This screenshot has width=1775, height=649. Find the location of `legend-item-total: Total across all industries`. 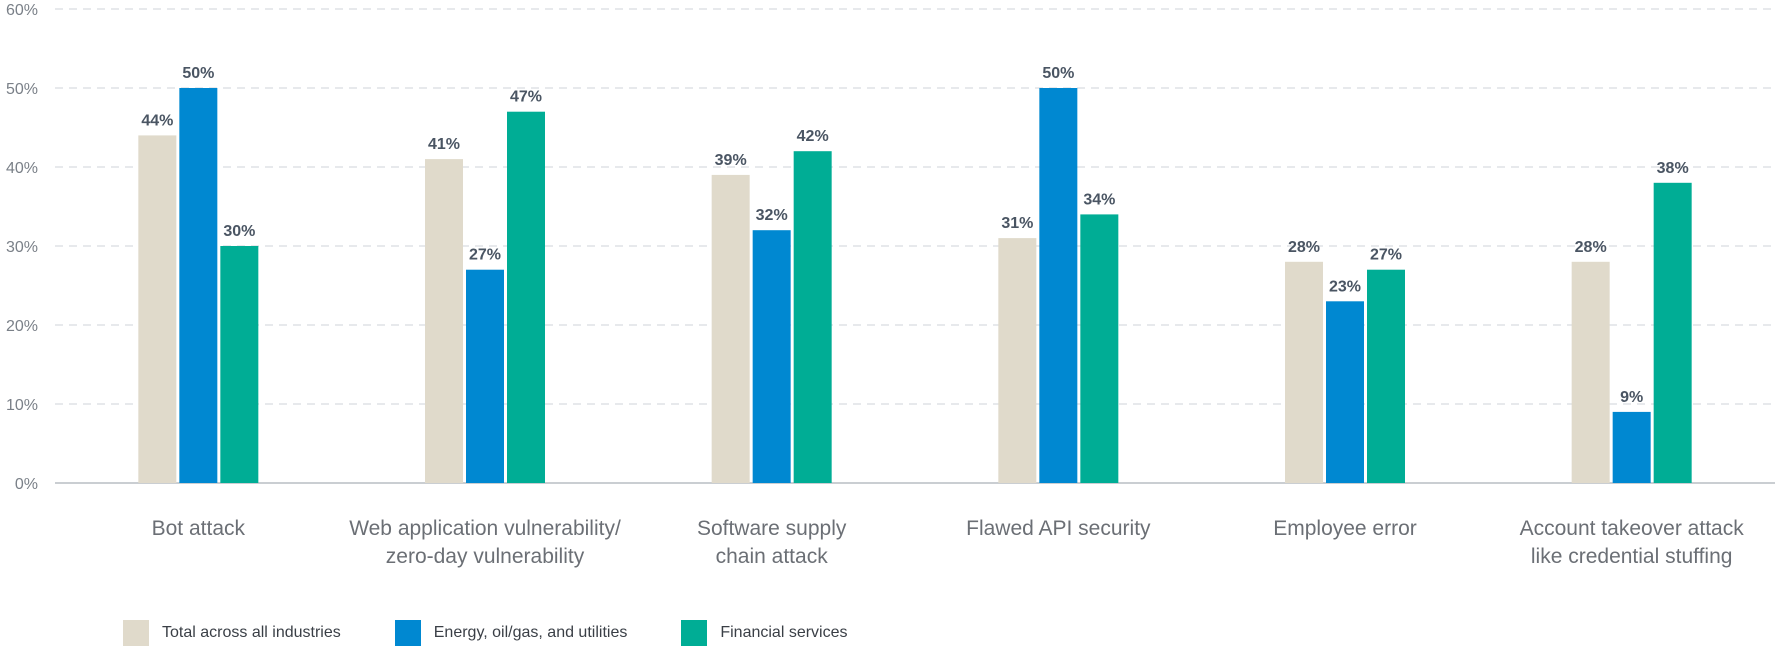

legend-item-total: Total across all industries is located at coordinates (232, 633).